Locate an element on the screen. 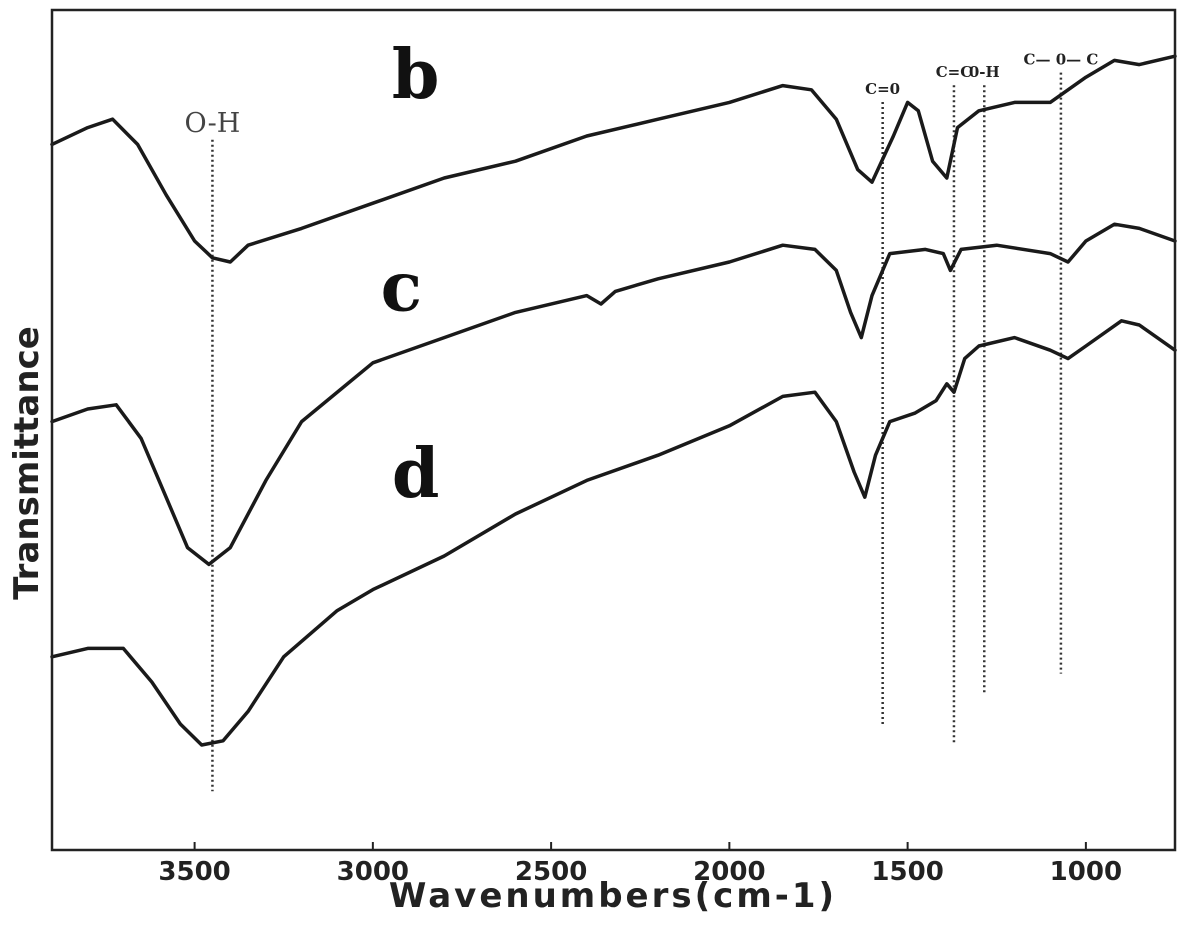 This screenshot has width=1200, height=930. series-labels: b c d is located at coordinates (410, 274).